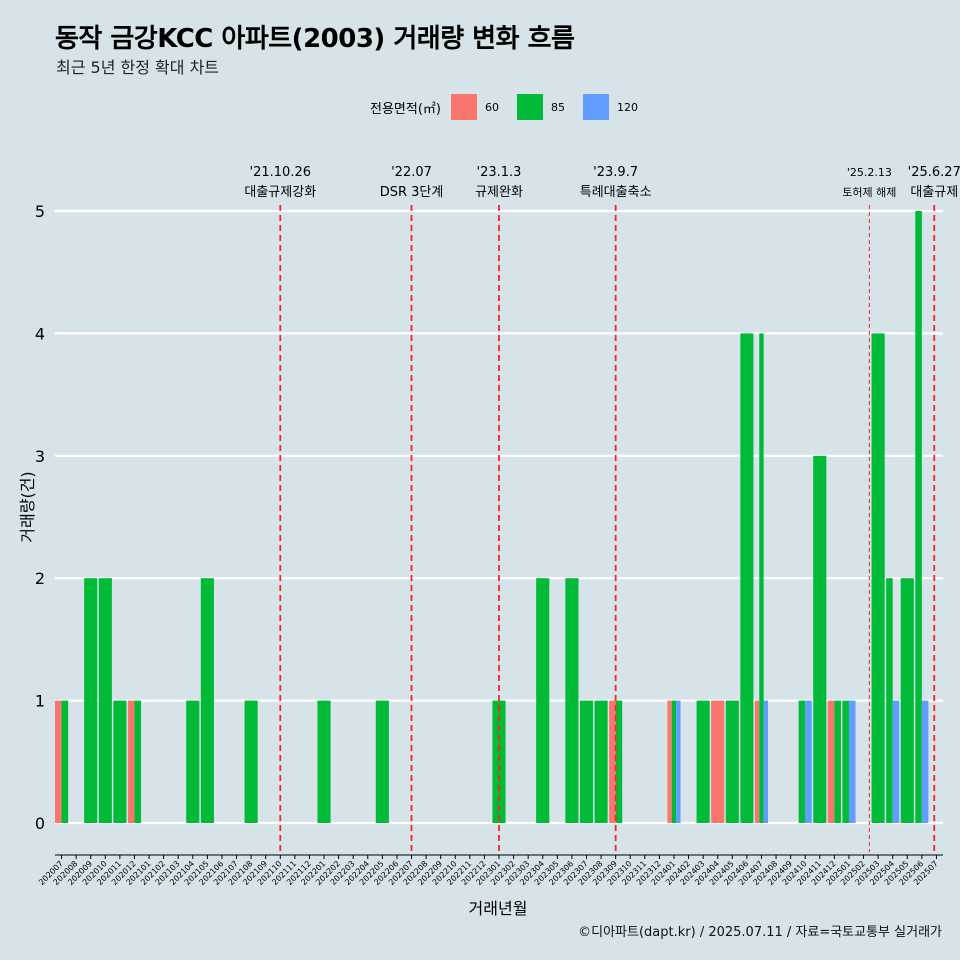 The width and height of the screenshot is (960, 960). I want to click on y-axis-label: 거래량(건), so click(27, 506).